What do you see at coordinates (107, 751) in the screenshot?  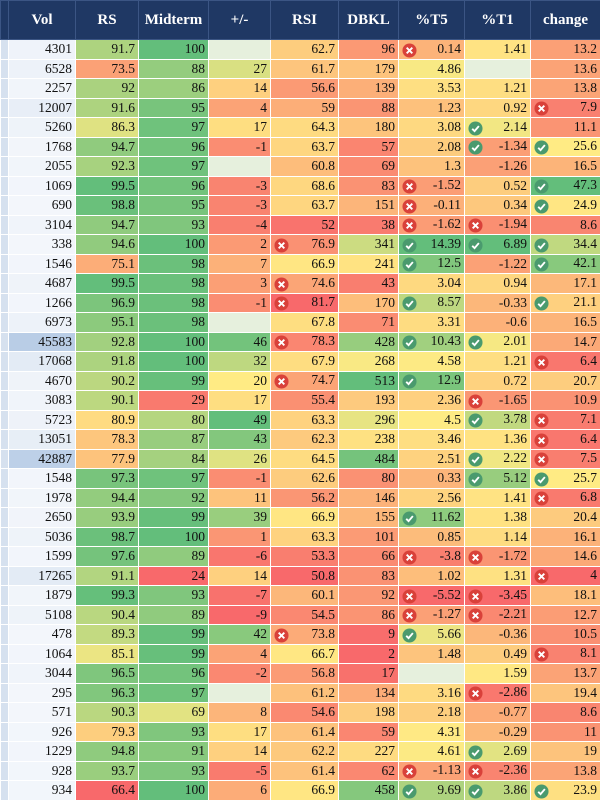 I see `cell: 94.8` at bounding box center [107, 751].